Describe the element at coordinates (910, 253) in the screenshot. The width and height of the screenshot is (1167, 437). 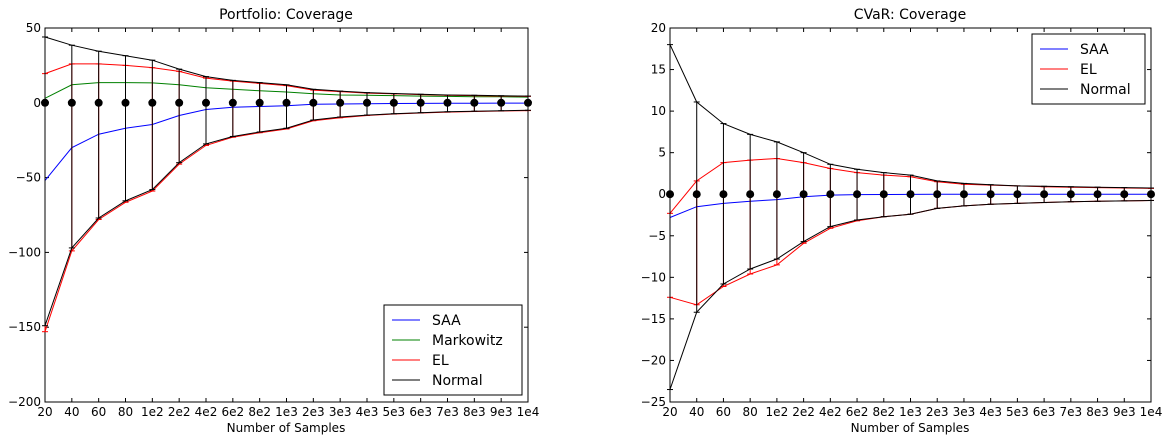
I see `series-lower-el` at that location.